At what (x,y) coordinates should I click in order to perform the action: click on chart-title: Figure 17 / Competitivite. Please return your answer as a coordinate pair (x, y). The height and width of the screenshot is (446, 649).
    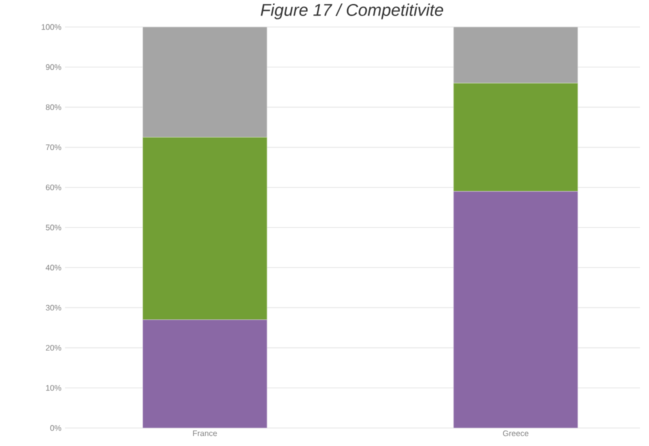
    Looking at the image, I should click on (352, 12).